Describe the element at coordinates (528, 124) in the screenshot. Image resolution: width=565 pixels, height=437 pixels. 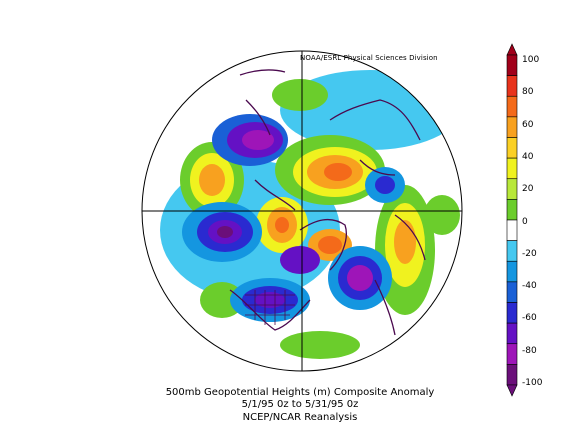
I see `colorbar-tick-label: 60` at that location.